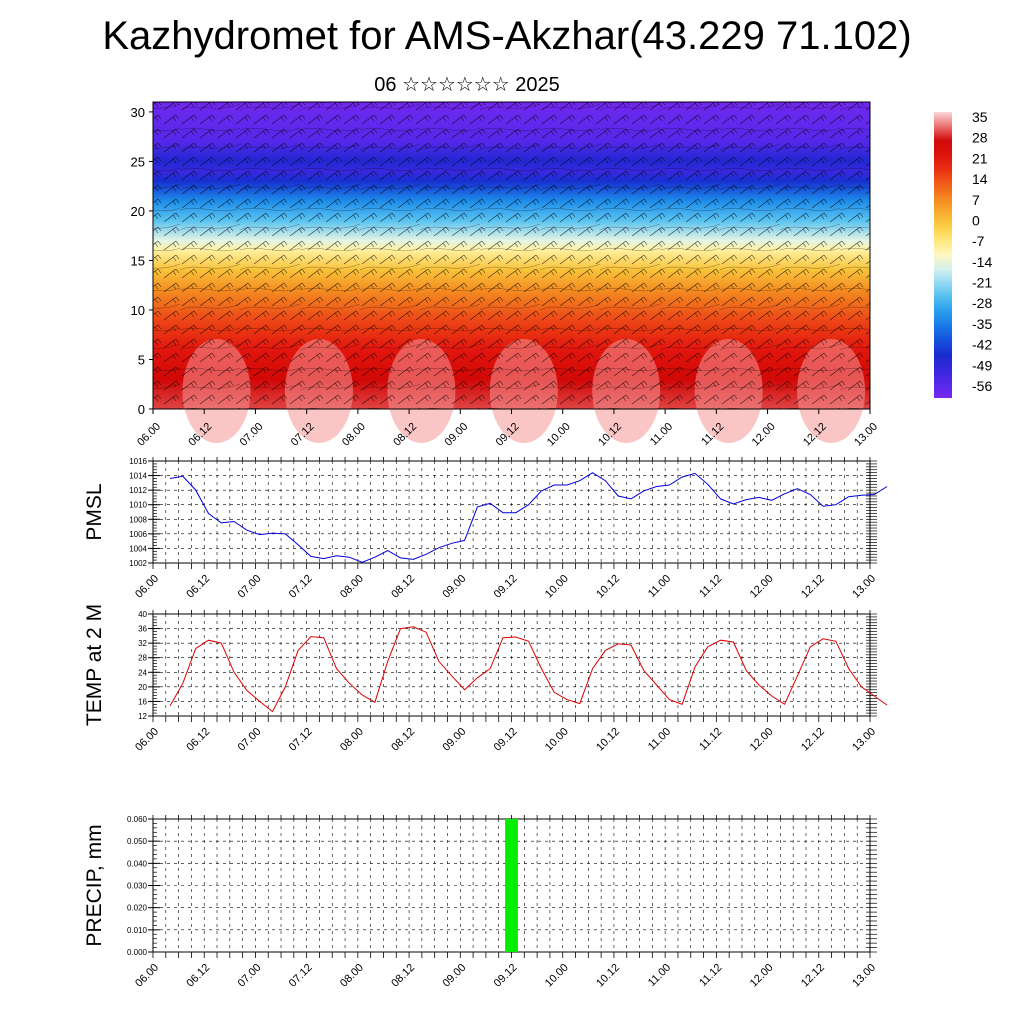 The width and height of the screenshot is (1024, 1024). What do you see at coordinates (137, 952) in the screenshot?
I see `y-tick-label: 0.000` at bounding box center [137, 952].